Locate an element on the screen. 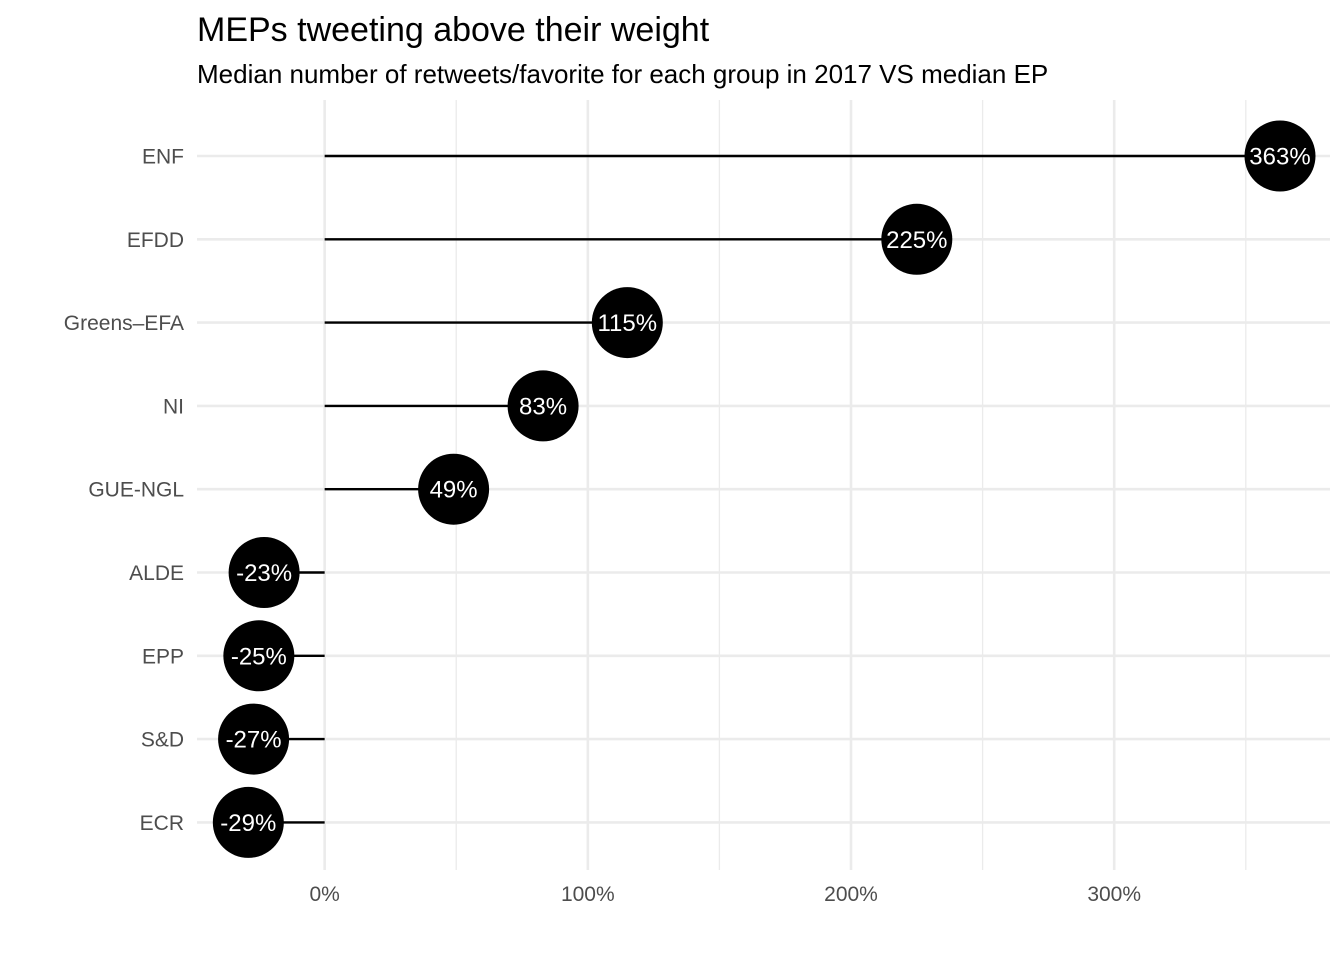 The width and height of the screenshot is (1344, 960). data-label: -23% is located at coordinates (264, 573).